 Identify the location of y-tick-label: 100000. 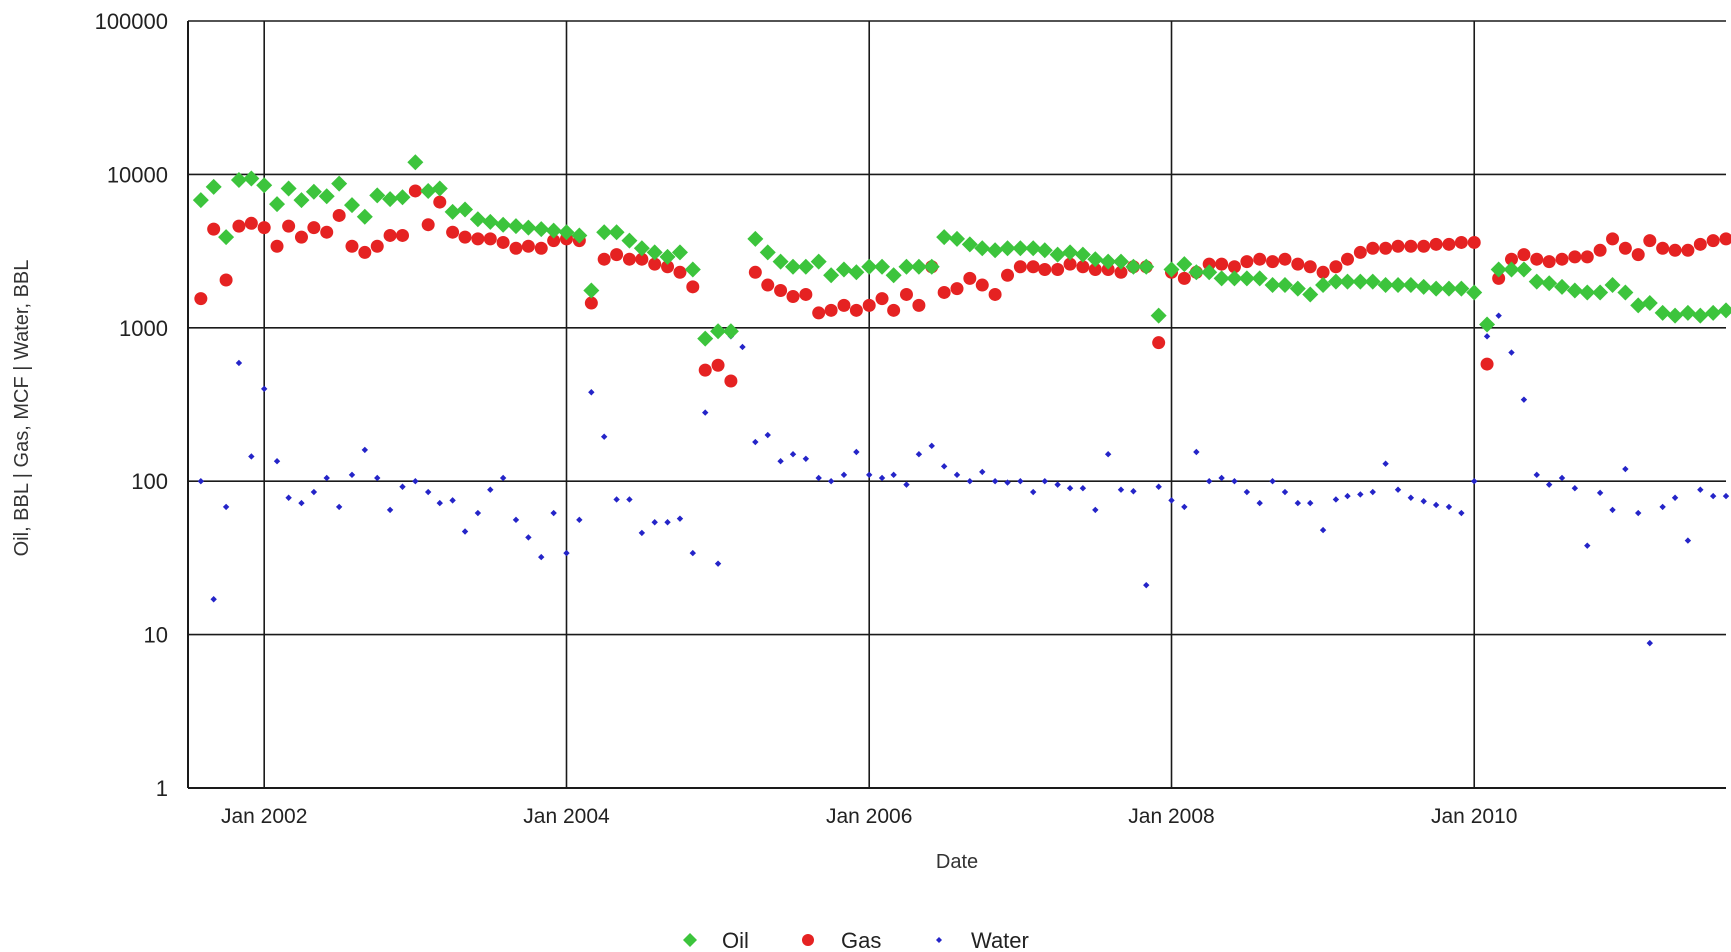
(131, 21).